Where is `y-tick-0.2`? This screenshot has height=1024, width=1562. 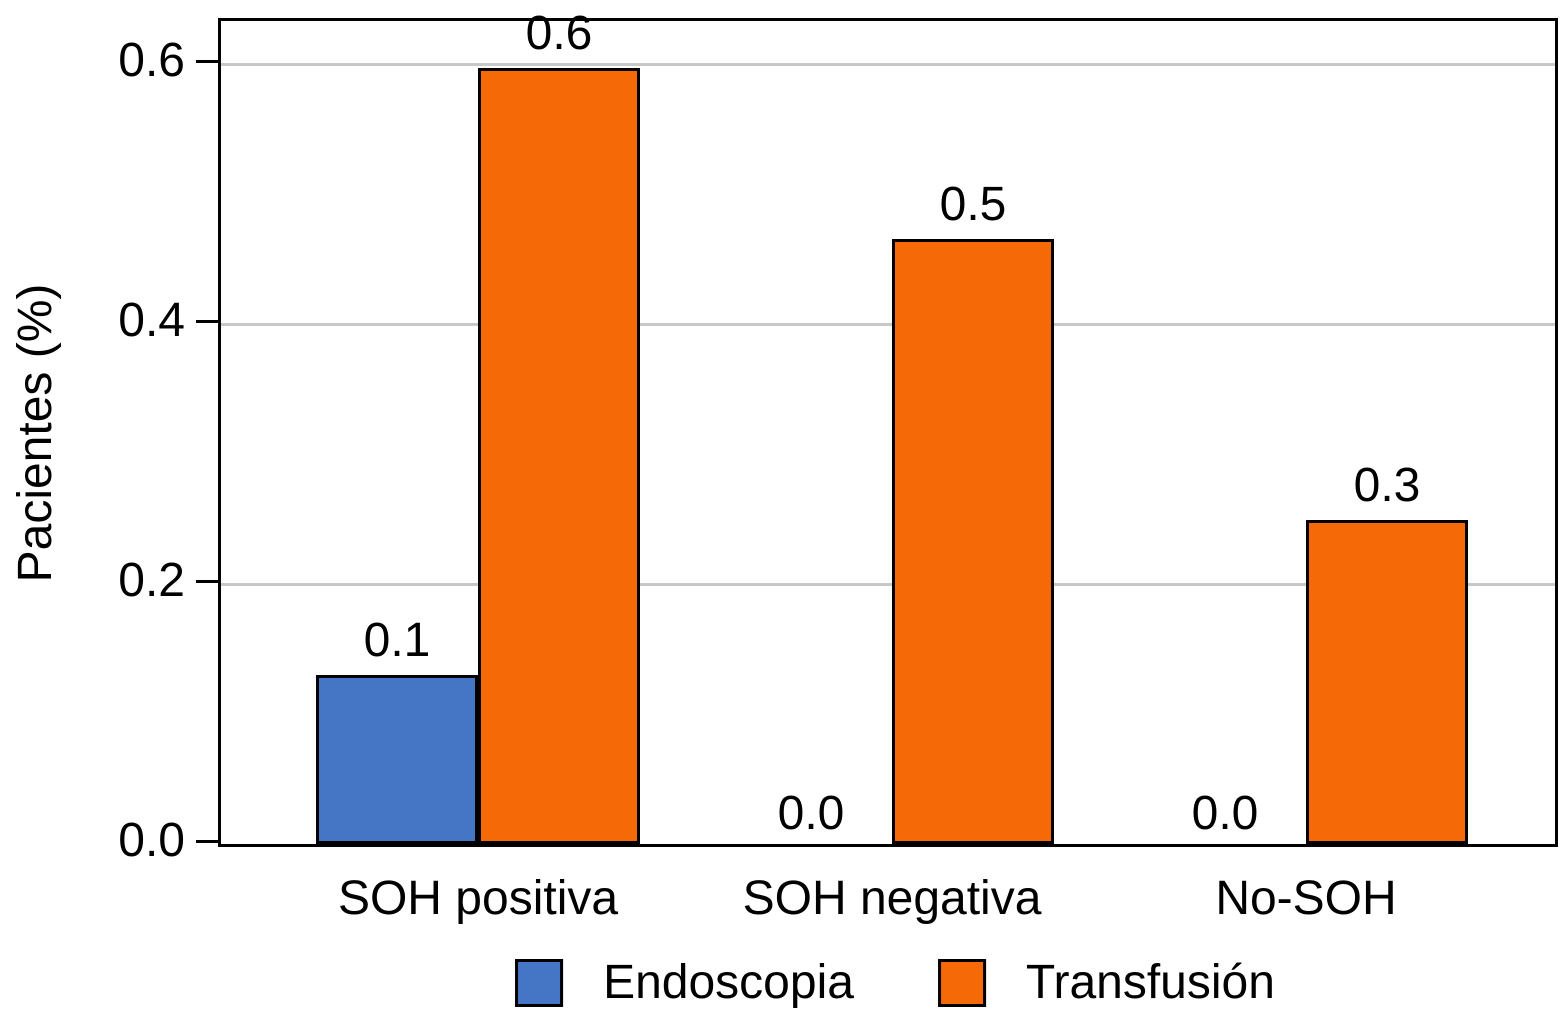 y-tick-0.2 is located at coordinates (207, 581).